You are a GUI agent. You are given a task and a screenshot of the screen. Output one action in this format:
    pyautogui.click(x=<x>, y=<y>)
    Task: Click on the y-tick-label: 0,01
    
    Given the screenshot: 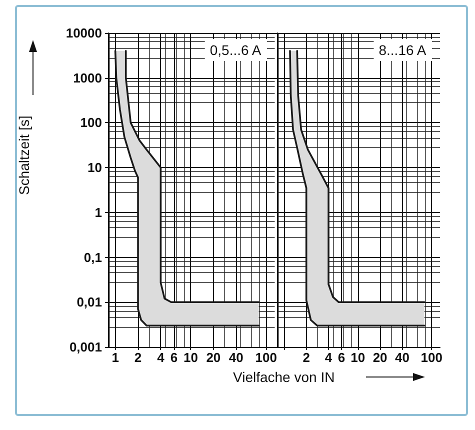 What is the action you would take?
    pyautogui.click(x=89, y=302)
    